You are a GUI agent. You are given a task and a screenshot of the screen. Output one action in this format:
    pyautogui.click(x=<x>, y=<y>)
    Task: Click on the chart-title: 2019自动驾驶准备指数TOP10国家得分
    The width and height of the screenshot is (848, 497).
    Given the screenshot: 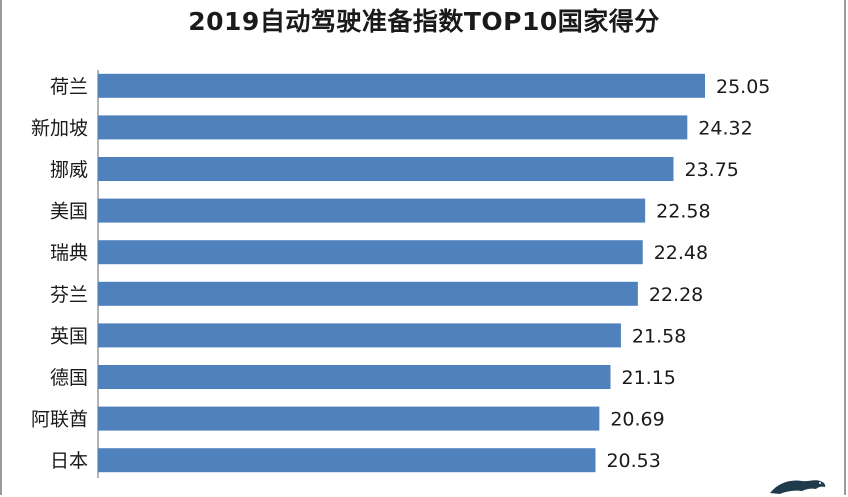 What is the action you would take?
    pyautogui.click(x=424, y=21)
    